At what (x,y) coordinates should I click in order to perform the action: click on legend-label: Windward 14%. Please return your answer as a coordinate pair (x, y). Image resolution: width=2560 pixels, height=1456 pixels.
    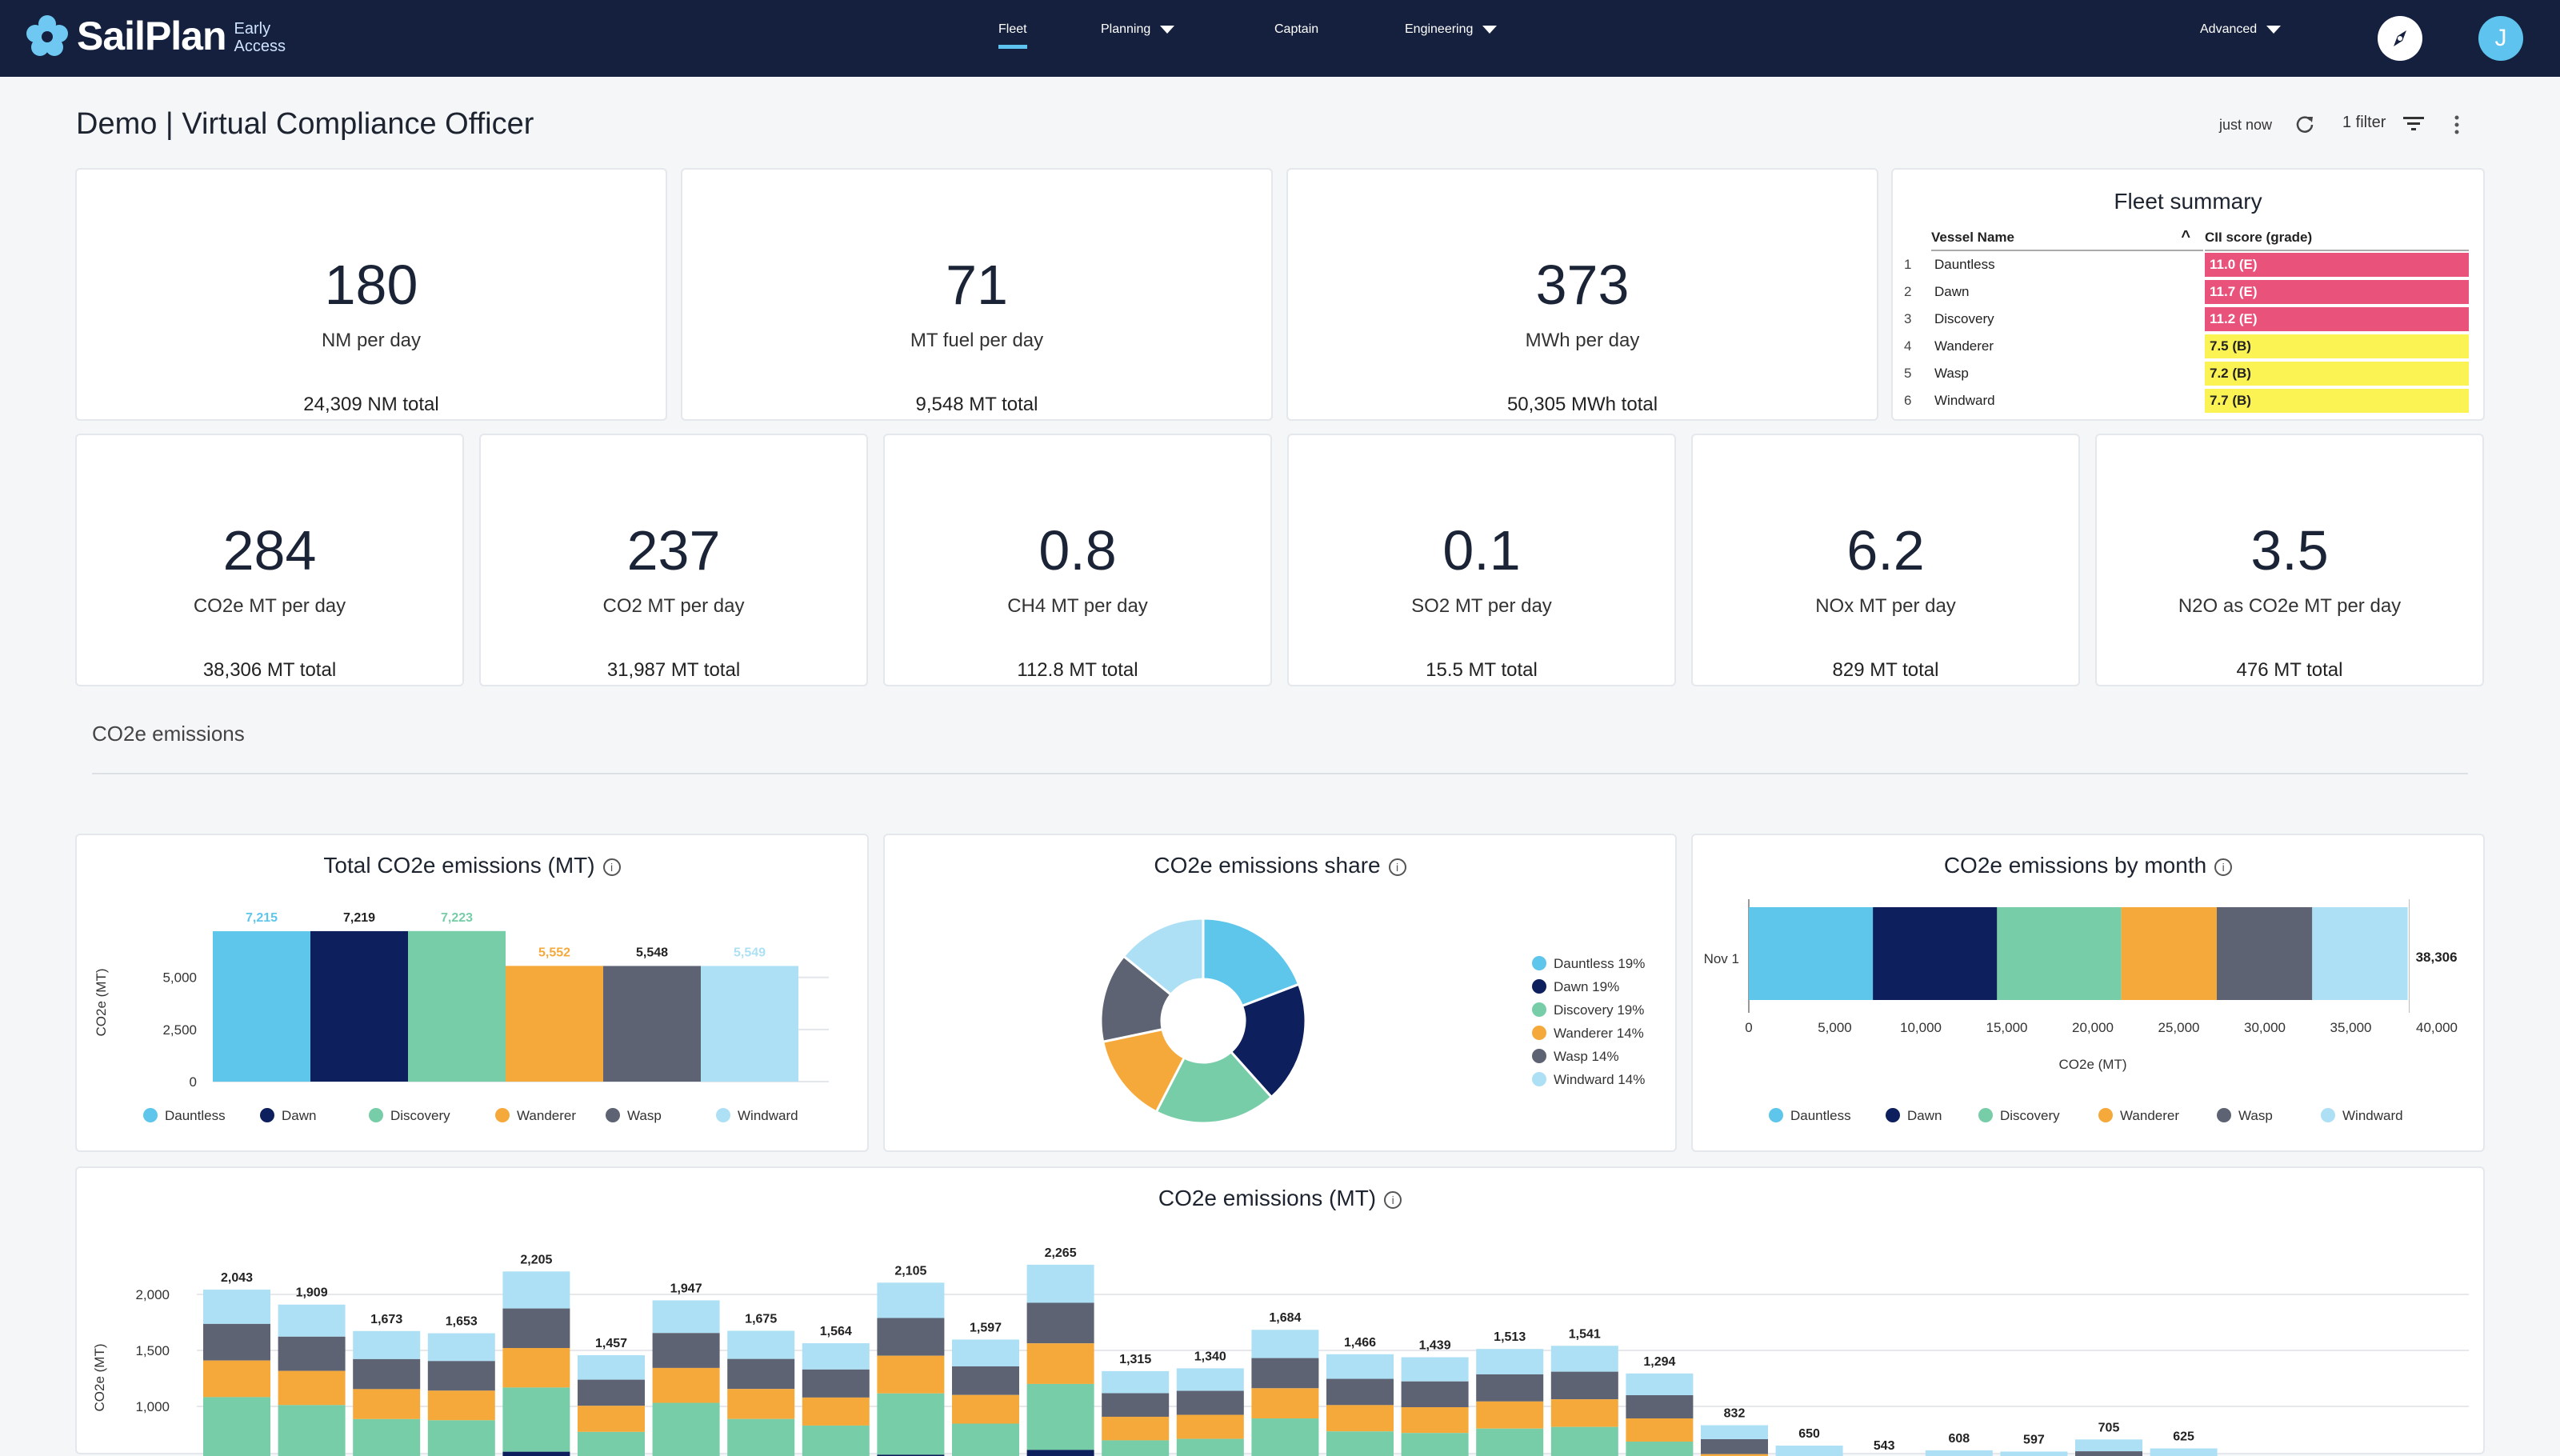
    Looking at the image, I should click on (1599, 1079).